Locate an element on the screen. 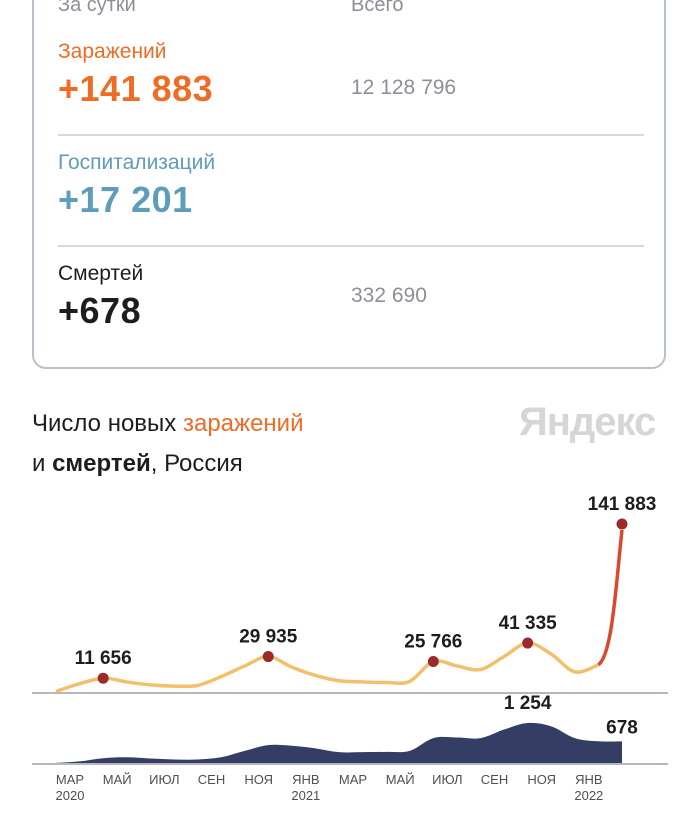  chart-title-deaths: смертей is located at coordinates (101, 463).